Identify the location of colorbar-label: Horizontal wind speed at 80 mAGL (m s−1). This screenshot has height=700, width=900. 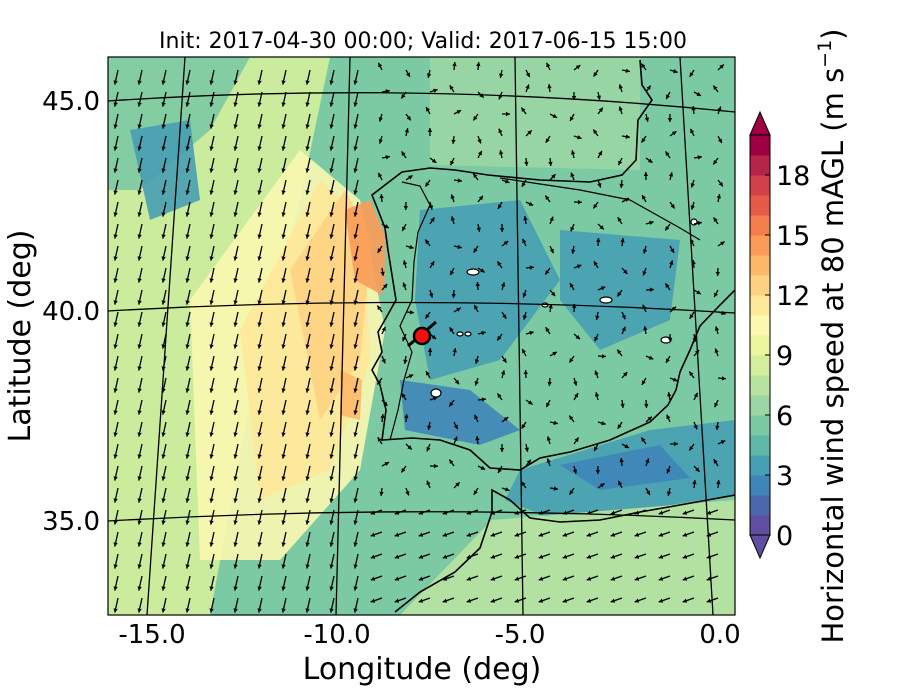
(832, 335).